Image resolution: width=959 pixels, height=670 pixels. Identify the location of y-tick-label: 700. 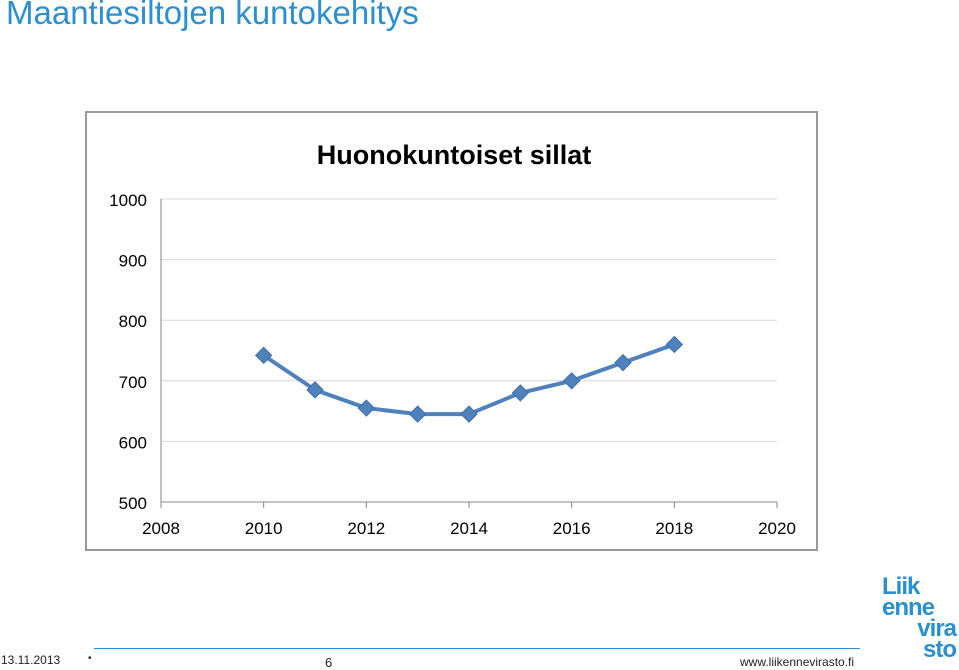
(133, 382).